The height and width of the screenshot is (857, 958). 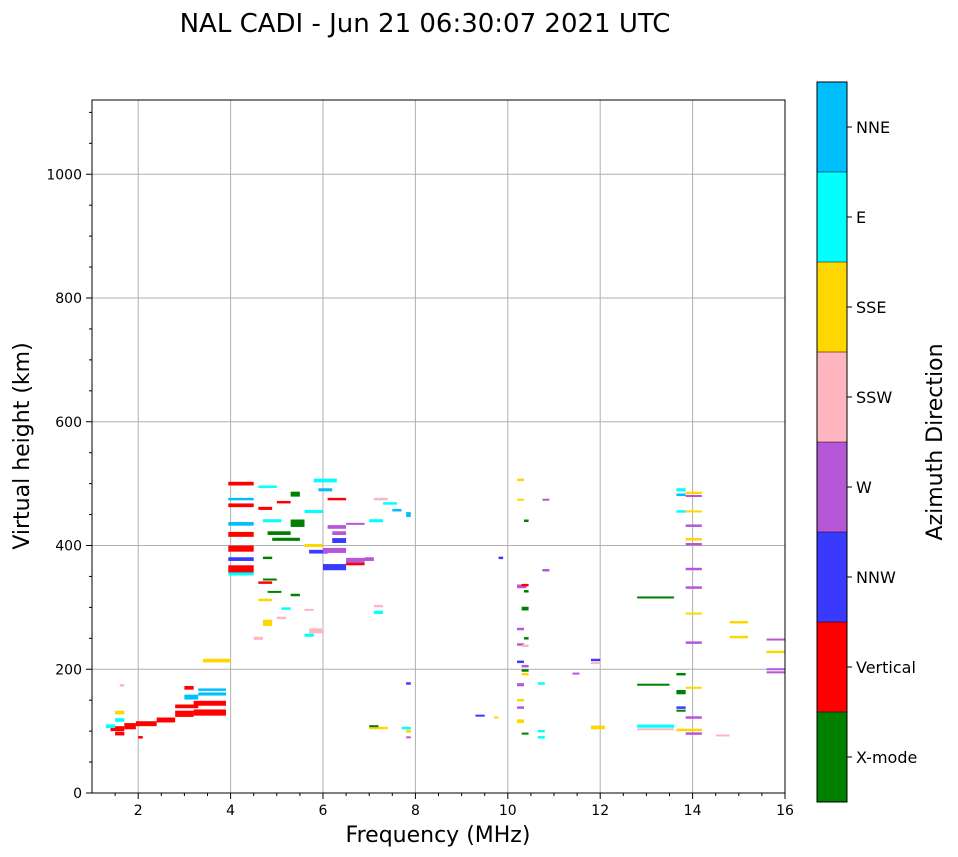 What do you see at coordinates (230, 811) in the screenshot?
I see `x-tick-label: 4` at bounding box center [230, 811].